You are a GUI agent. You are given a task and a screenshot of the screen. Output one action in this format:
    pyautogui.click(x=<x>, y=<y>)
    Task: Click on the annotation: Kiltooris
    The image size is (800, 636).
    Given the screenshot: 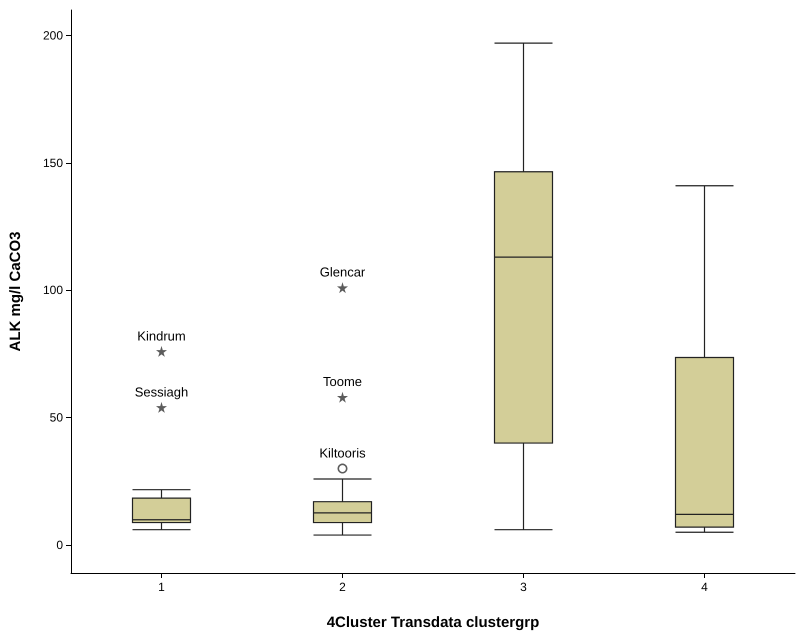 What is the action you would take?
    pyautogui.click(x=342, y=453)
    